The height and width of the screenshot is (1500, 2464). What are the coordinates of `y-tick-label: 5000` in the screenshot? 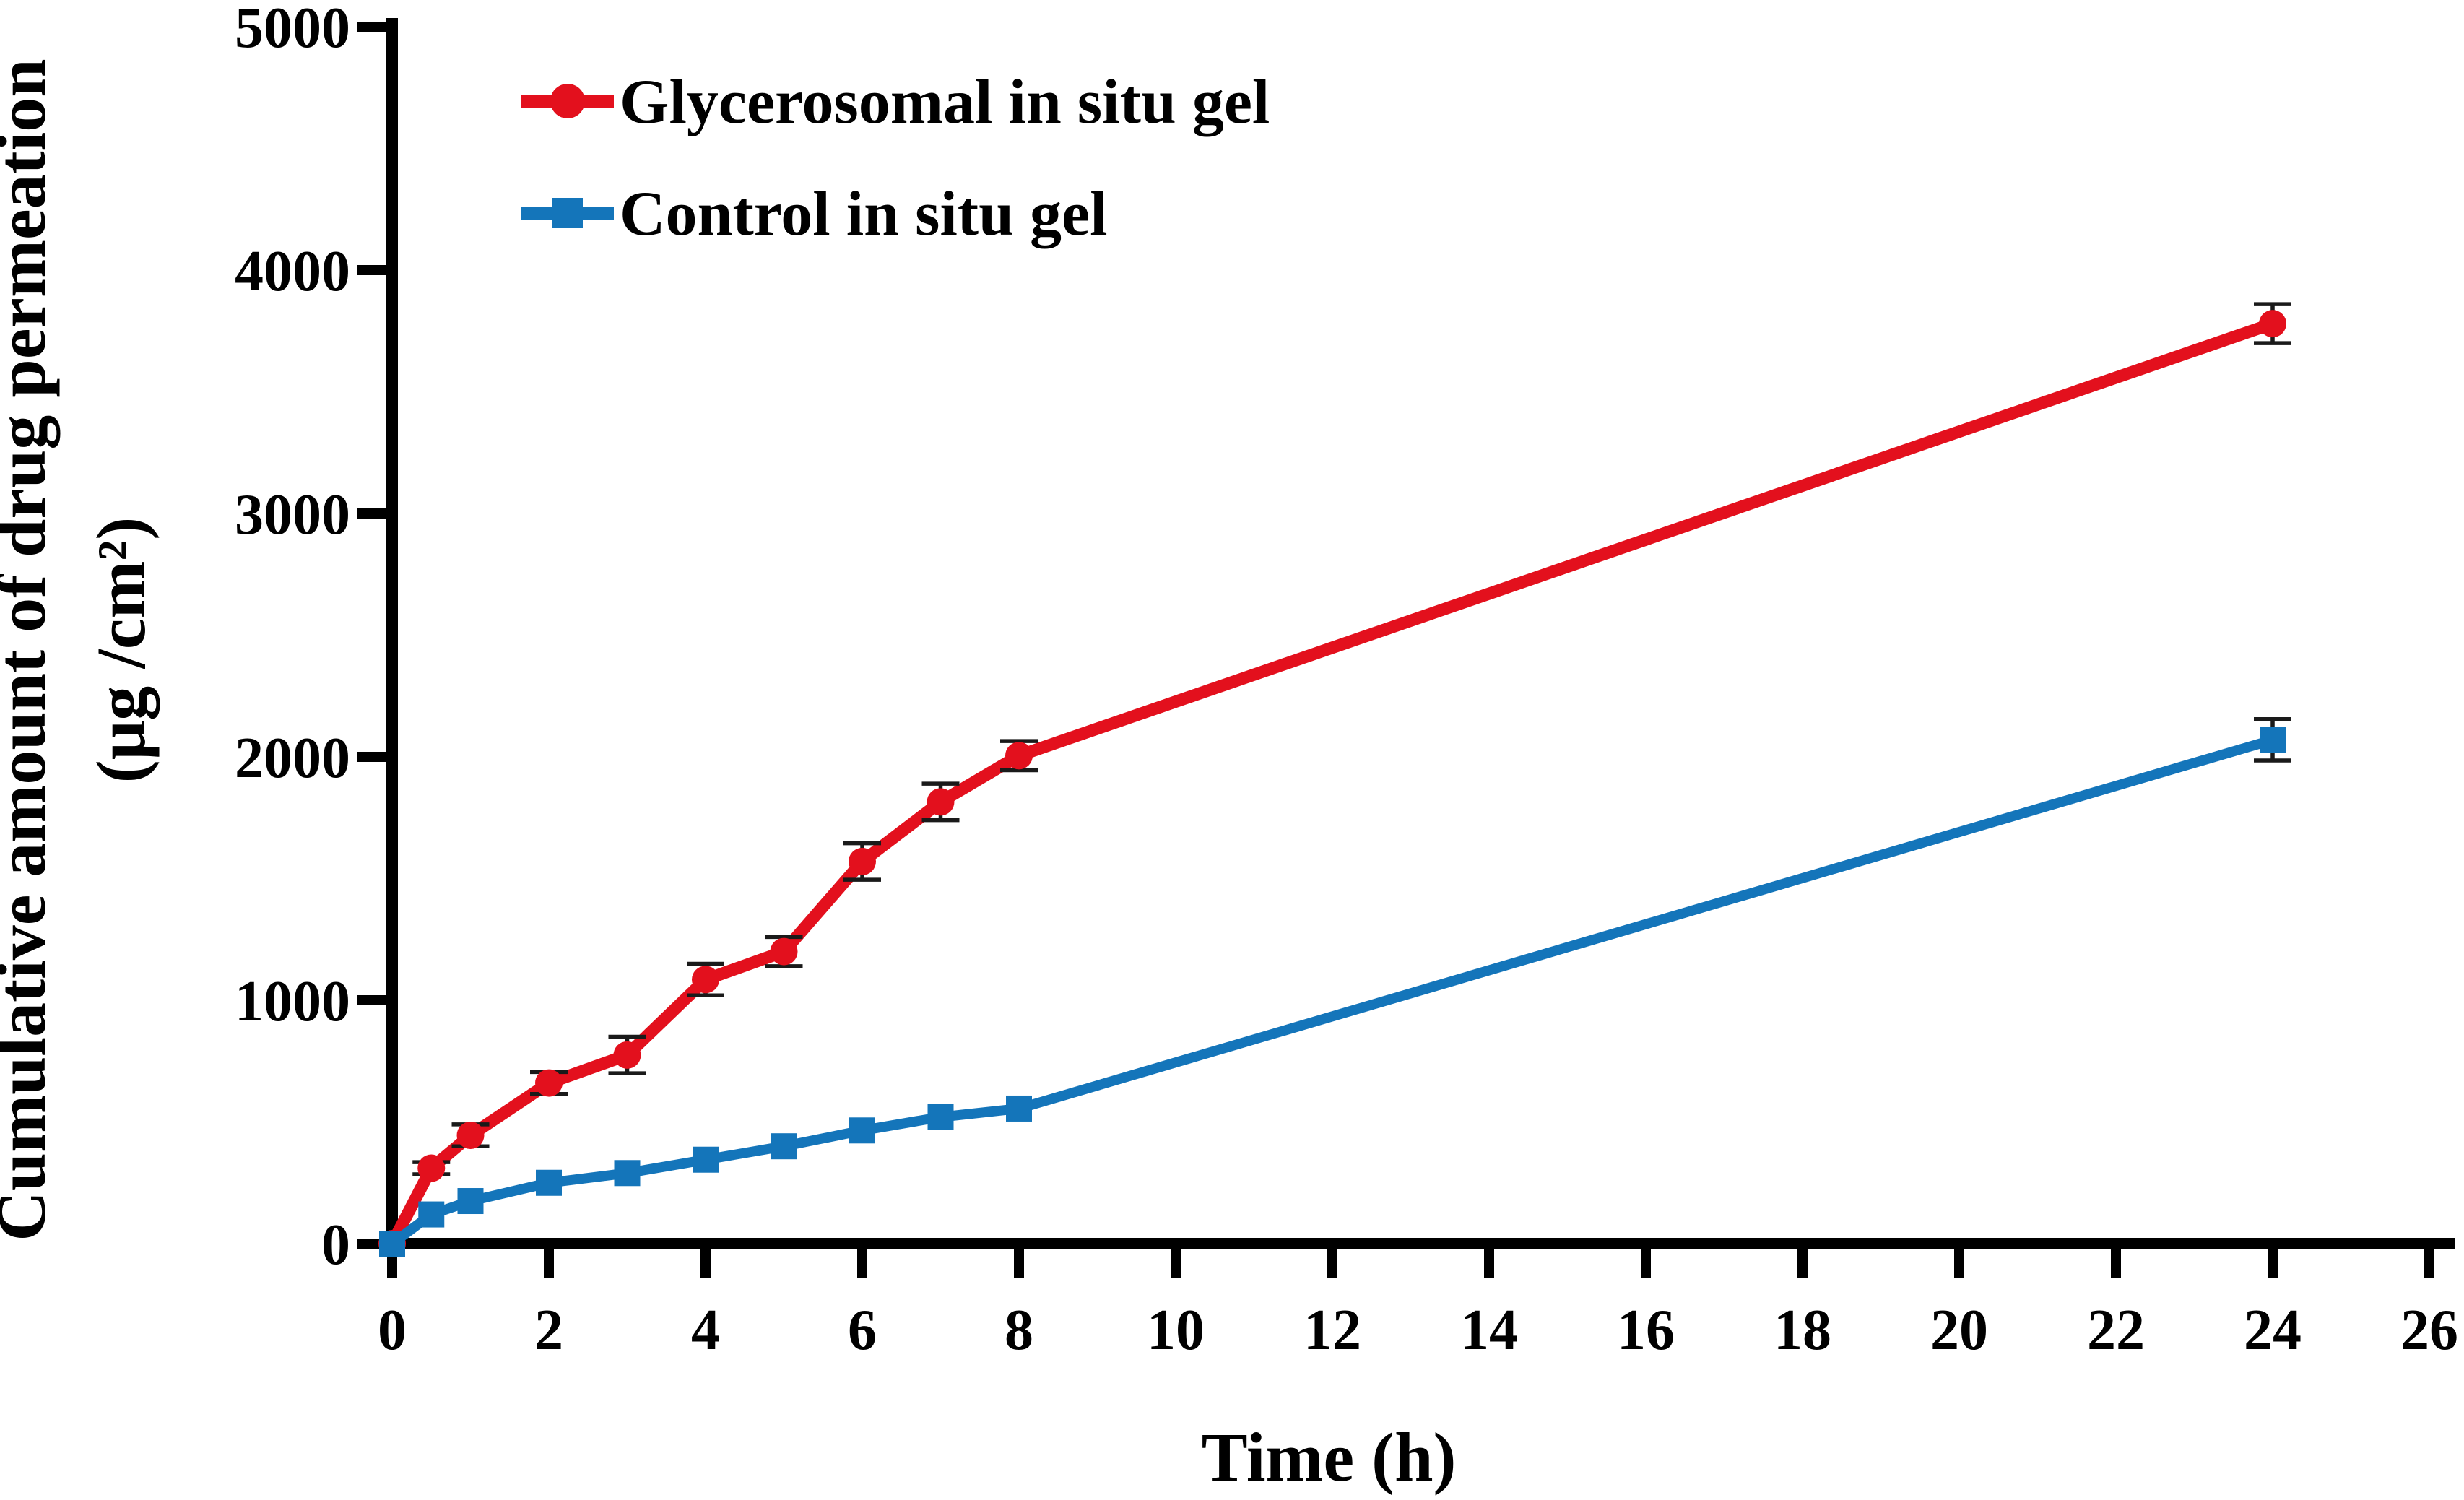 It's located at (293, 30).